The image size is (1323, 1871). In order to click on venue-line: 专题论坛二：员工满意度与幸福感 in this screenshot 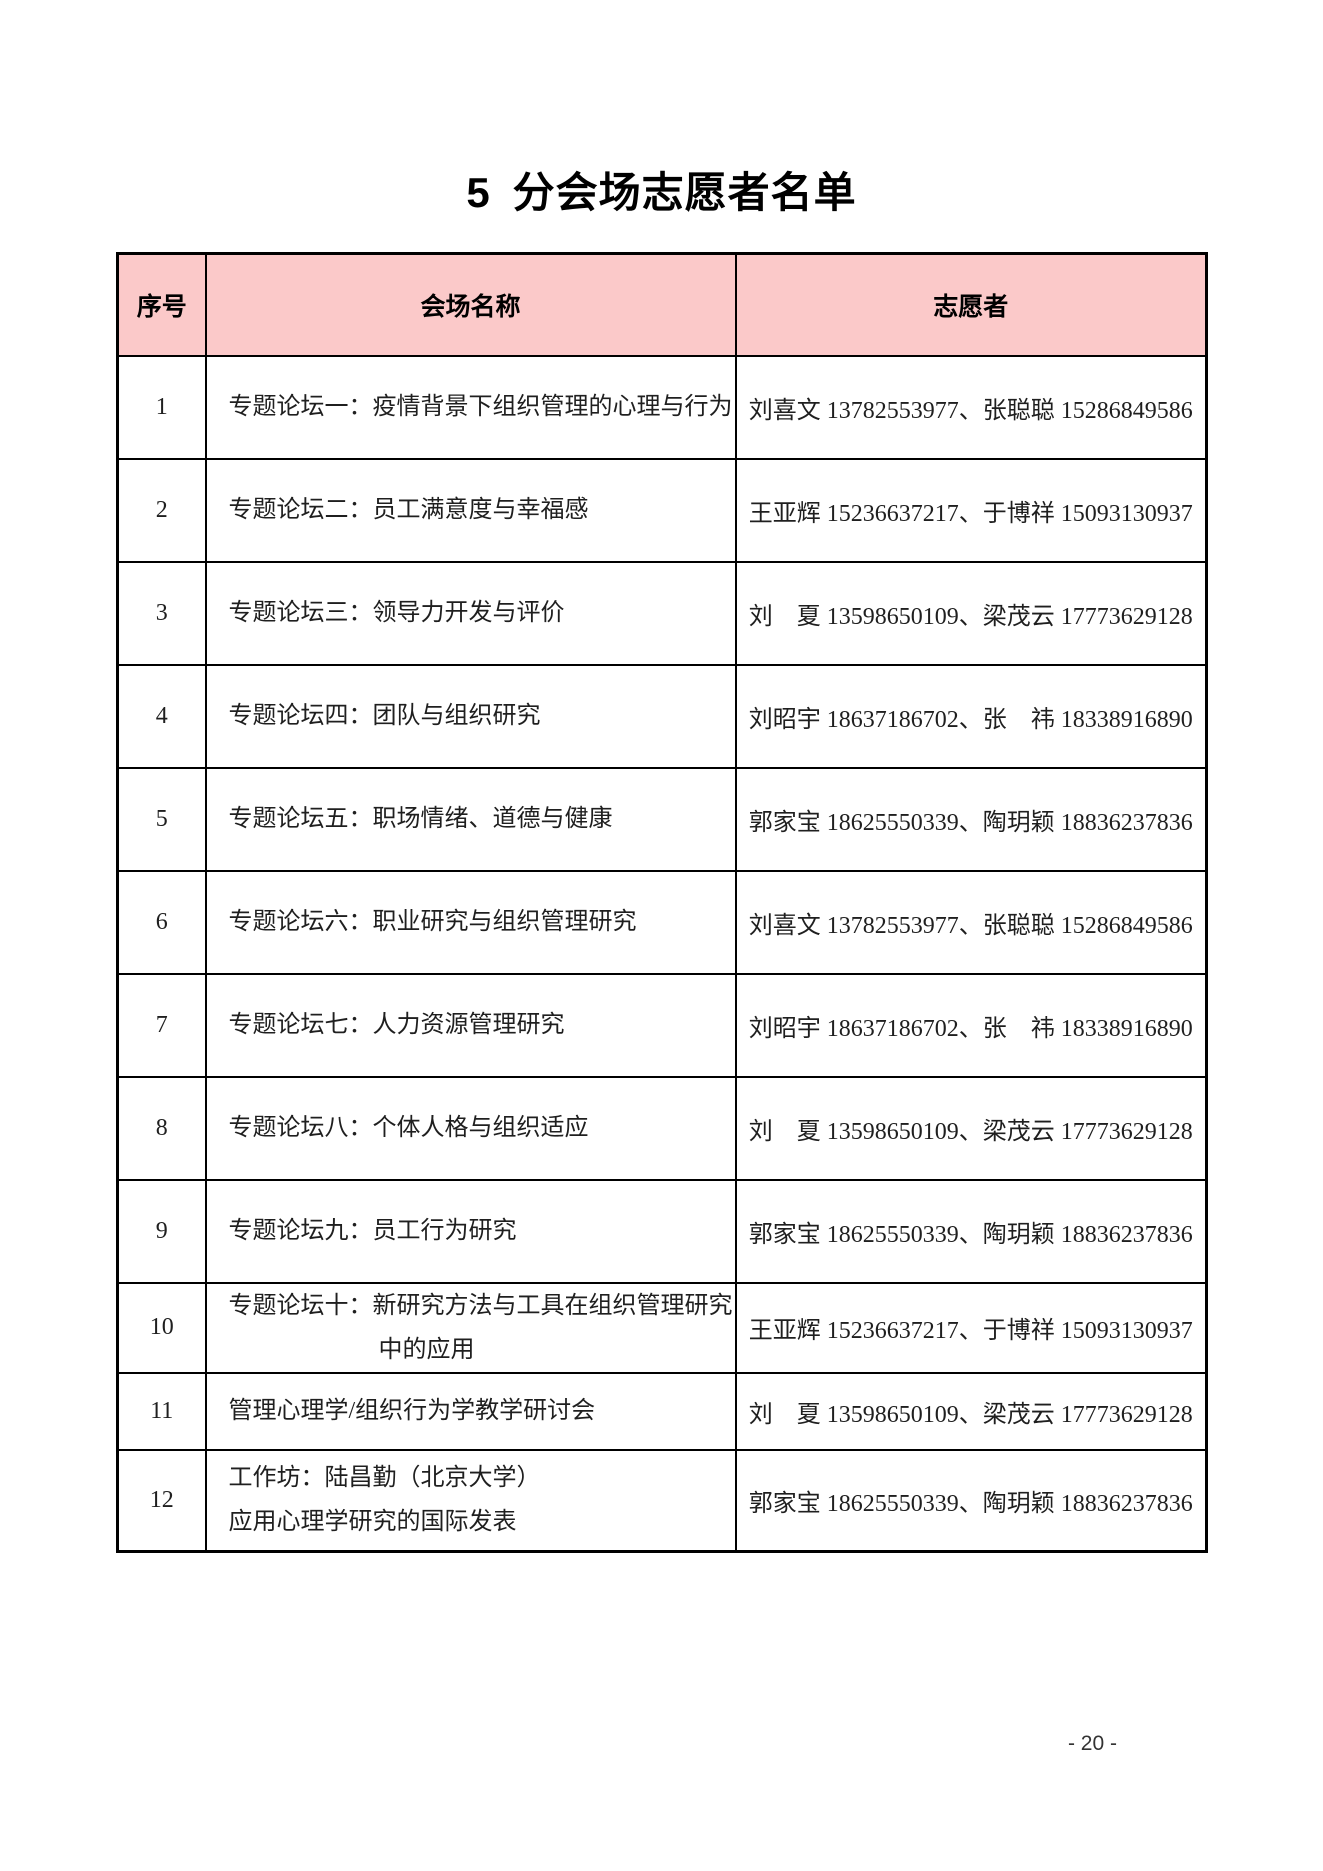, I will do `click(408, 510)`.